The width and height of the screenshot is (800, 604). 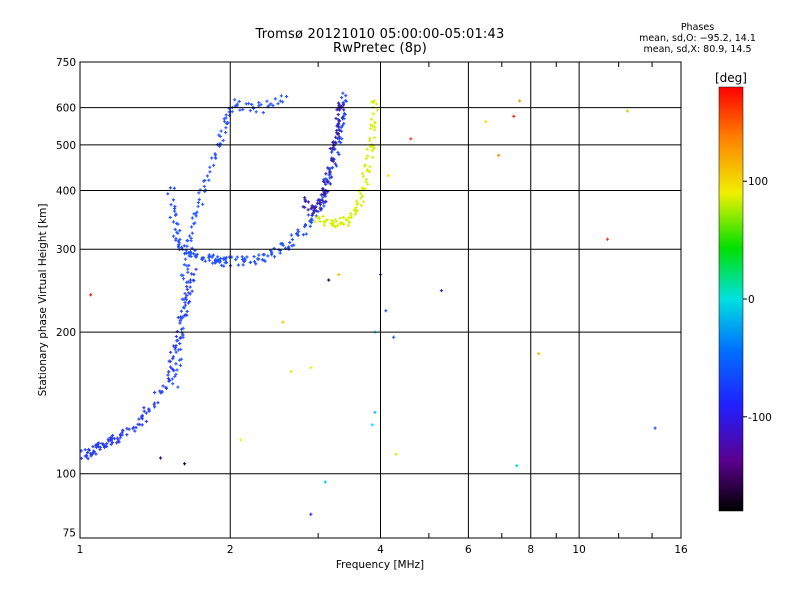 What do you see at coordinates (697, 49) in the screenshot?
I see `phase-stats-extraordinary: mean, sd,X: 80.9, 14.5` at bounding box center [697, 49].